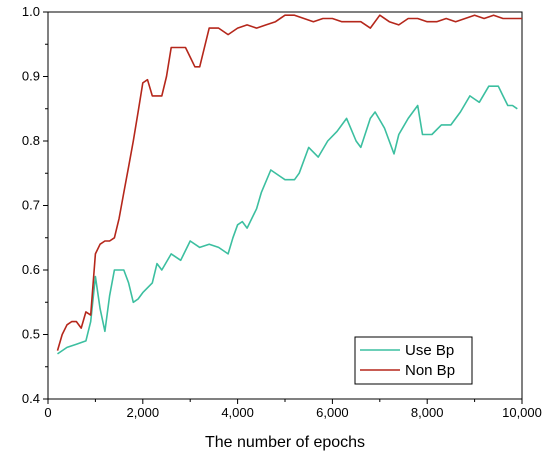 The height and width of the screenshot is (465, 550). I want to click on y-tick-label: 0.8, so click(31, 140).